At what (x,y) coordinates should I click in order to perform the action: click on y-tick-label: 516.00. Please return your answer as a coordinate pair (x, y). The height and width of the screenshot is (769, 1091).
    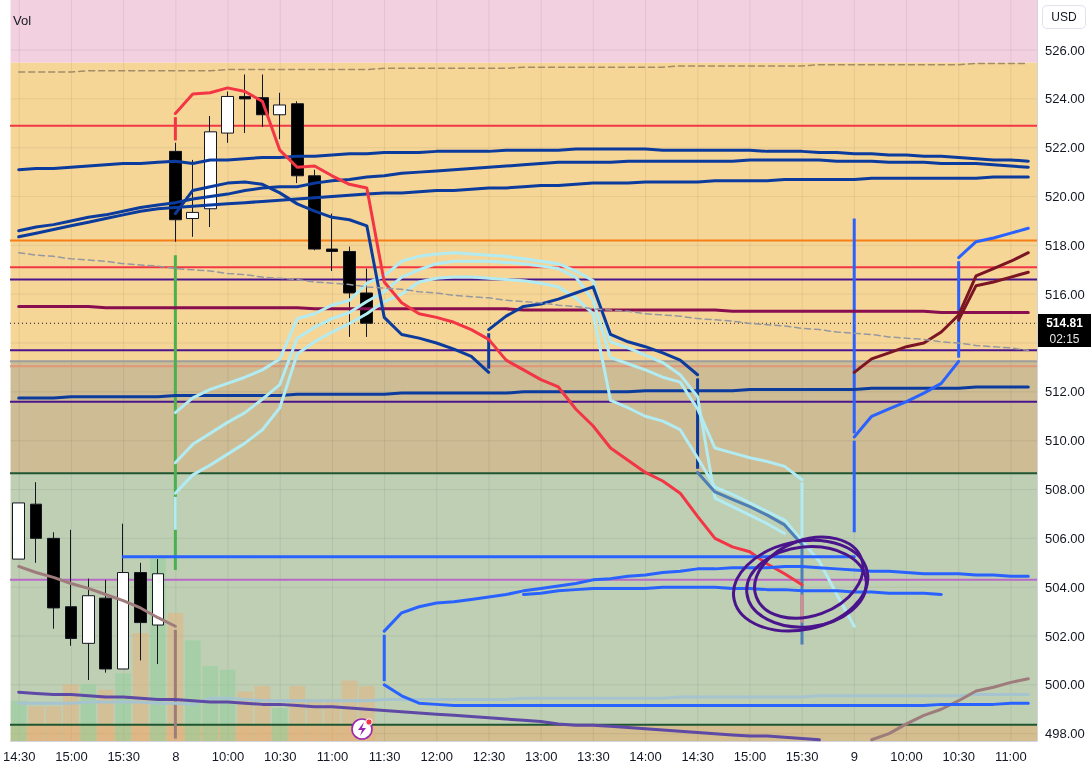
    Looking at the image, I should click on (1065, 294).